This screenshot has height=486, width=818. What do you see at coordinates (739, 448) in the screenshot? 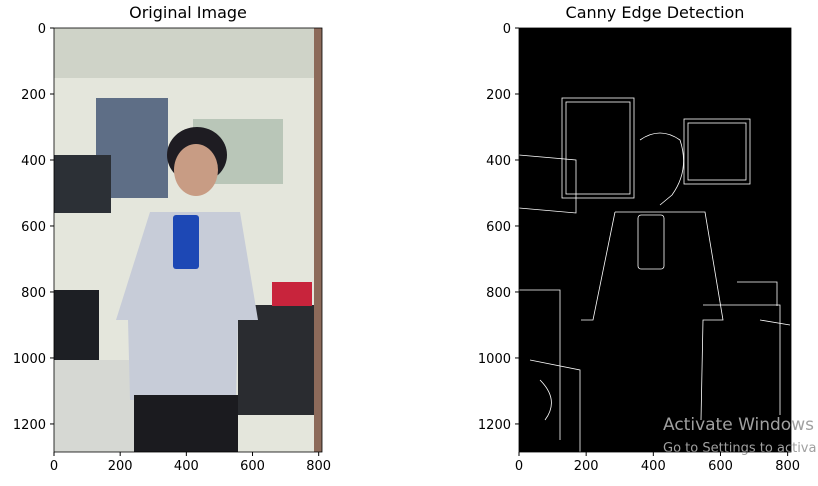
I see `watermark-subtitle: Go to Settings to activa` at bounding box center [739, 448].